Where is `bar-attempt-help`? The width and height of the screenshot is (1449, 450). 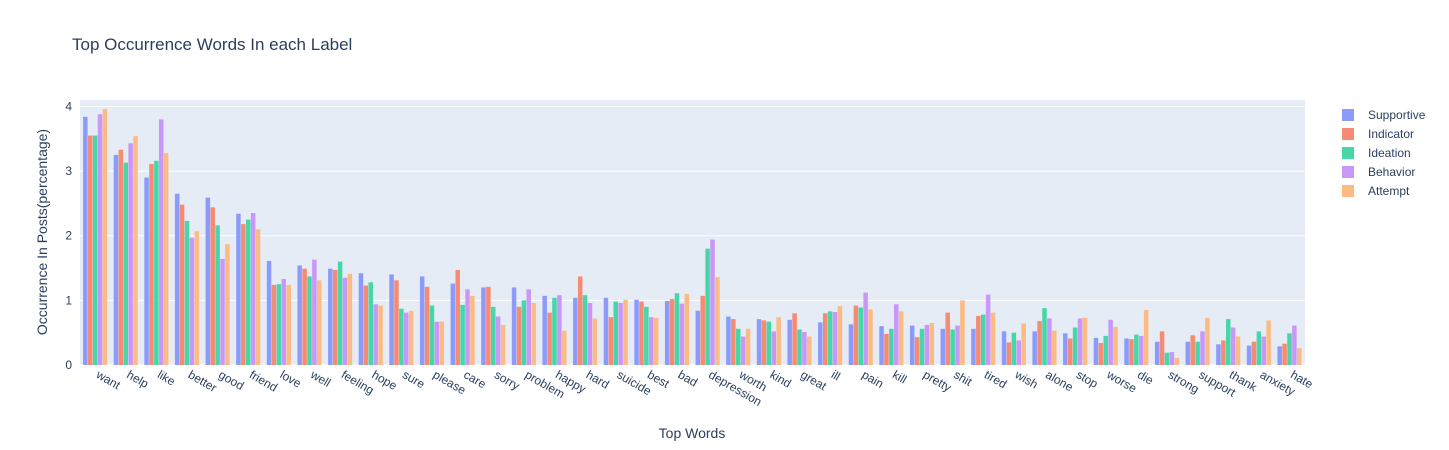
bar-attempt-help is located at coordinates (135, 250).